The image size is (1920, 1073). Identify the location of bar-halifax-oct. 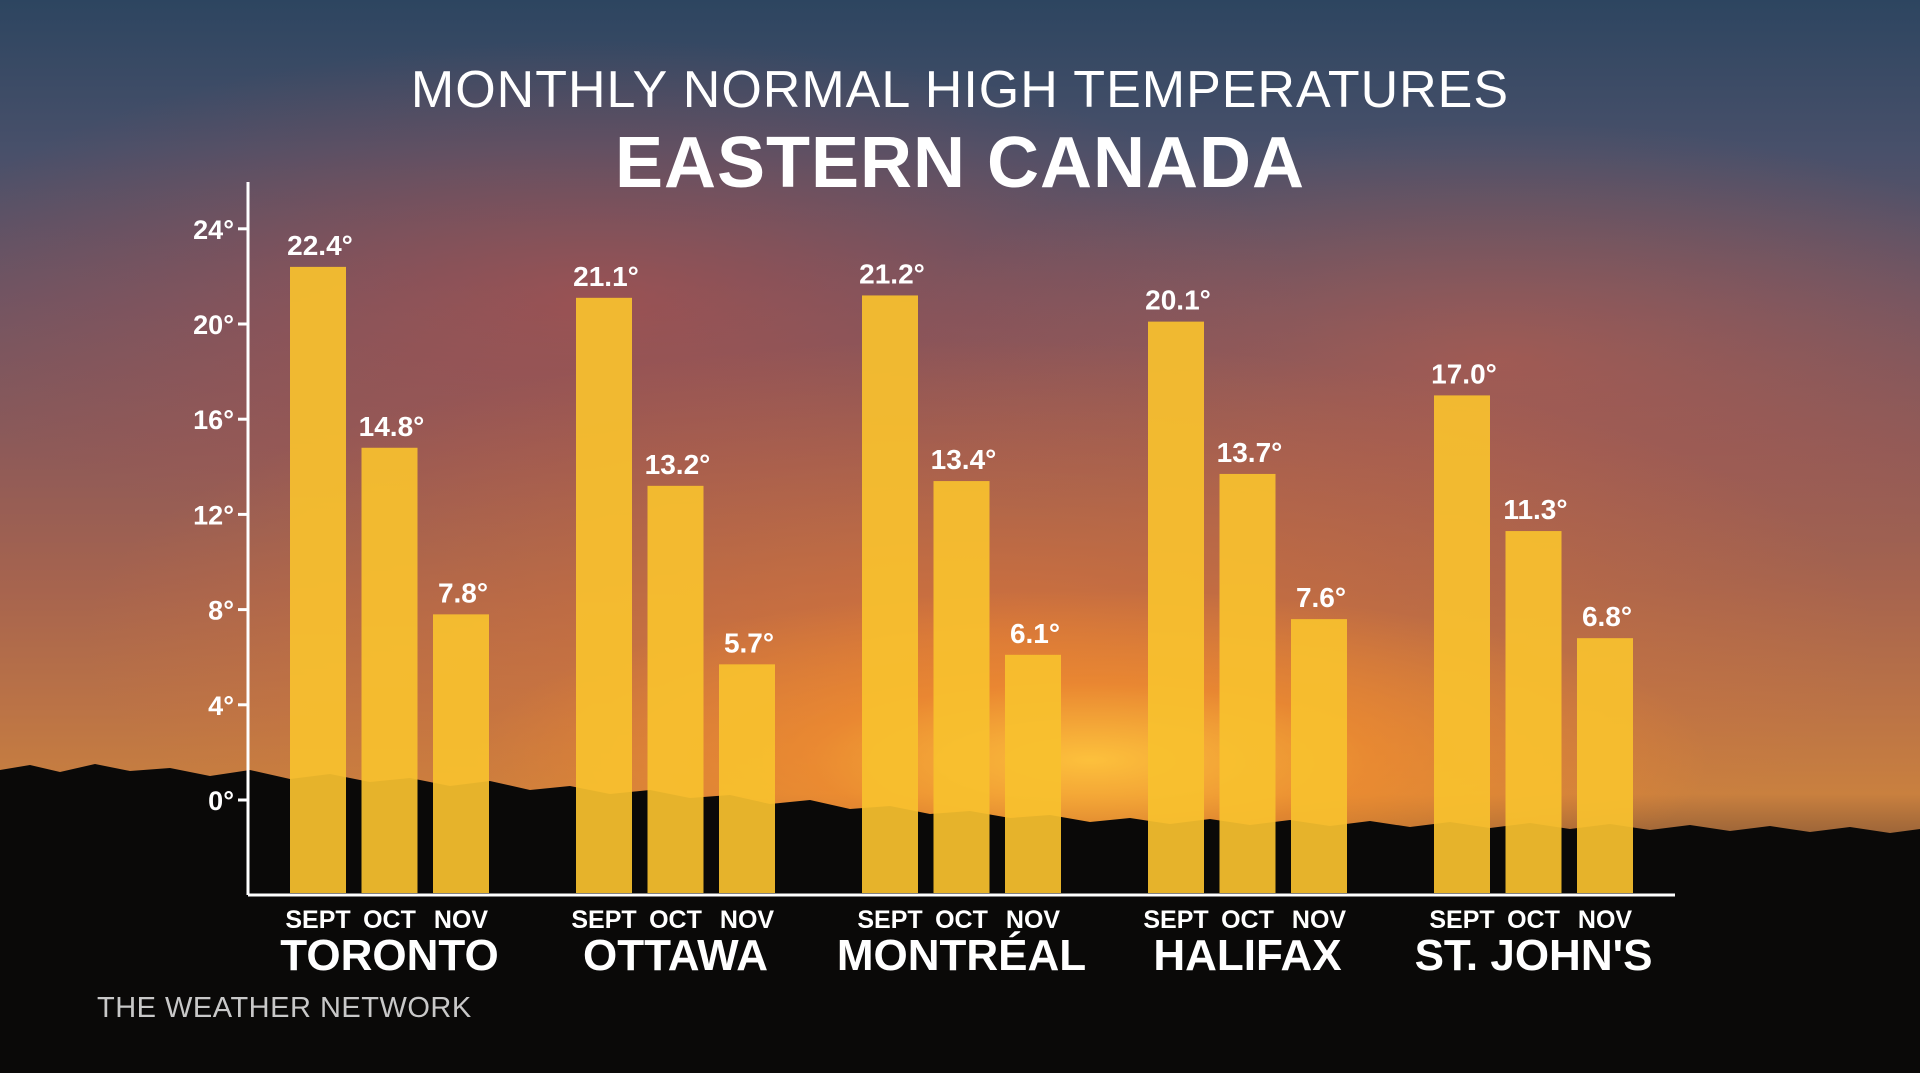
(1247, 683).